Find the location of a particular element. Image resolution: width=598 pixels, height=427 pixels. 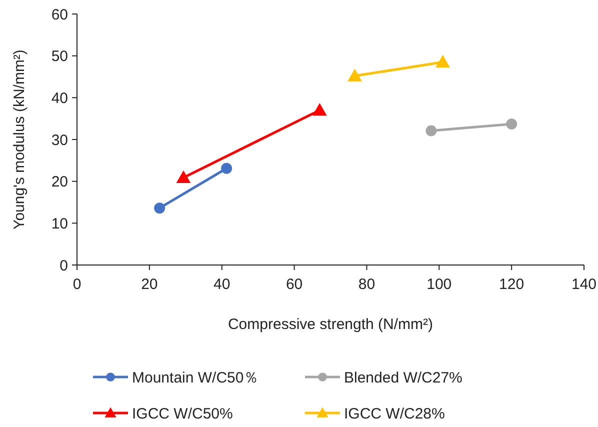

y-tick-label: 0 is located at coordinates (64, 265).